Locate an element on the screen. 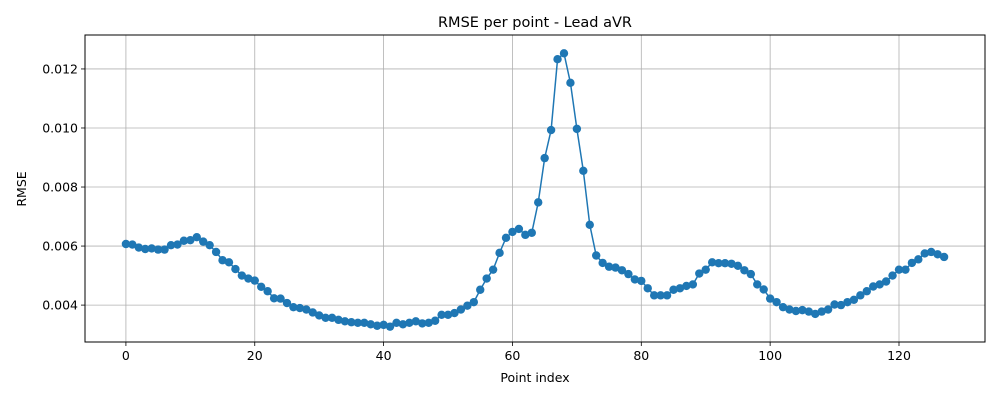 The height and width of the screenshot is (404, 1000). x-axis-label: Point index is located at coordinates (534, 377).